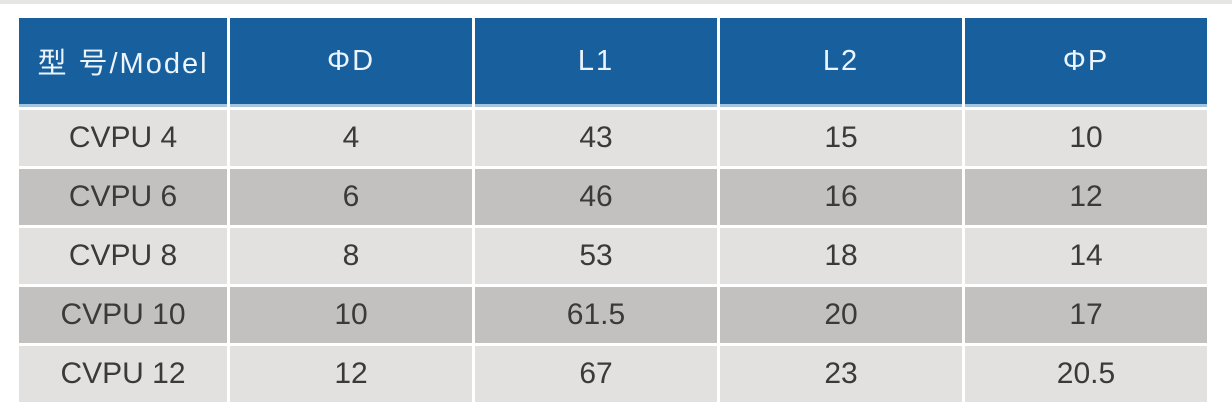  What do you see at coordinates (351, 197) in the screenshot?
I see `cell-diameter-d: 6` at bounding box center [351, 197].